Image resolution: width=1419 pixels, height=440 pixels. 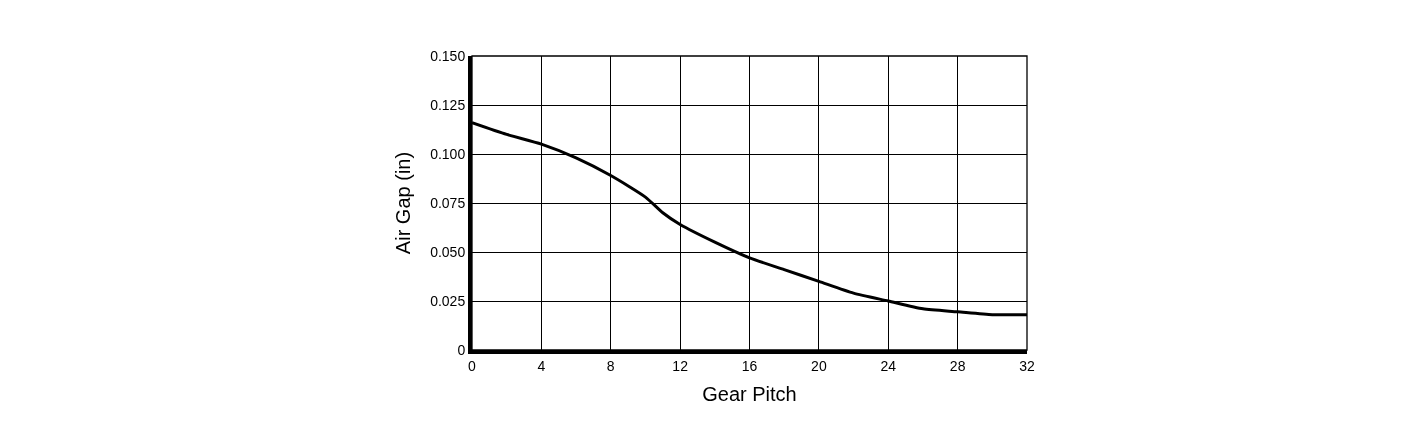 What do you see at coordinates (448, 55) in the screenshot?
I see `y-tick-label: 0.150` at bounding box center [448, 55].